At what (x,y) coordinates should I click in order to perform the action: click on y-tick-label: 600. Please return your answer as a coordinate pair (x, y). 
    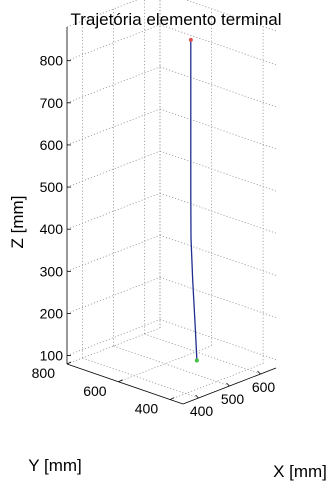
    Looking at the image, I should click on (95, 391).